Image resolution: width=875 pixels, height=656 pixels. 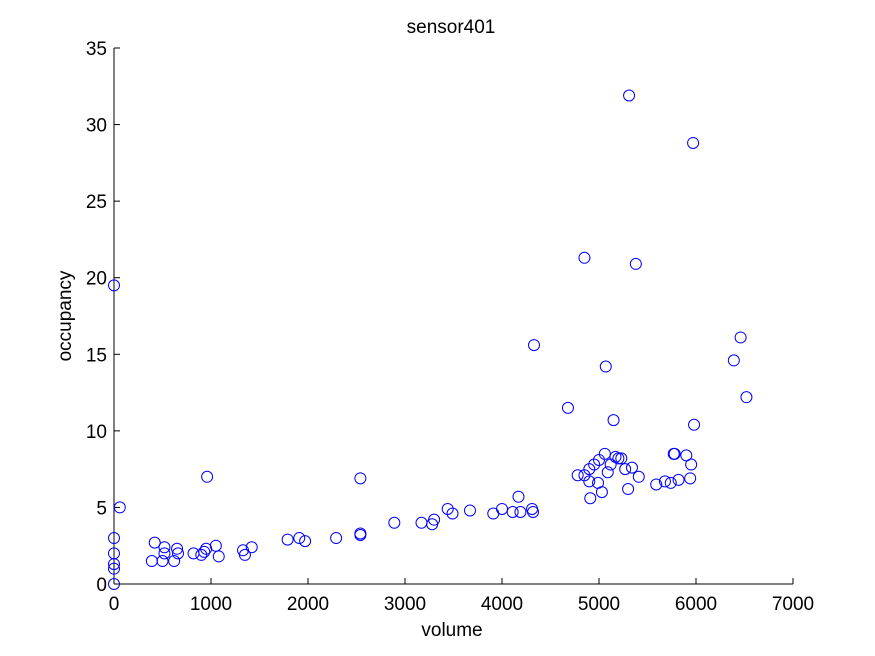 What do you see at coordinates (696, 604) in the screenshot?
I see `x-tick-label: 6000` at bounding box center [696, 604].